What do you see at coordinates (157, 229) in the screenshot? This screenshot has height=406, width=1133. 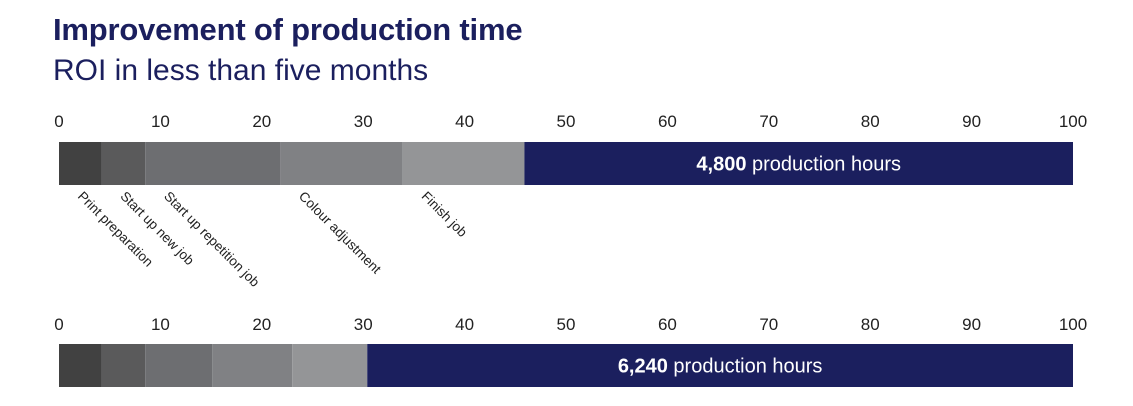 I see `segment-label: Start up new job` at bounding box center [157, 229].